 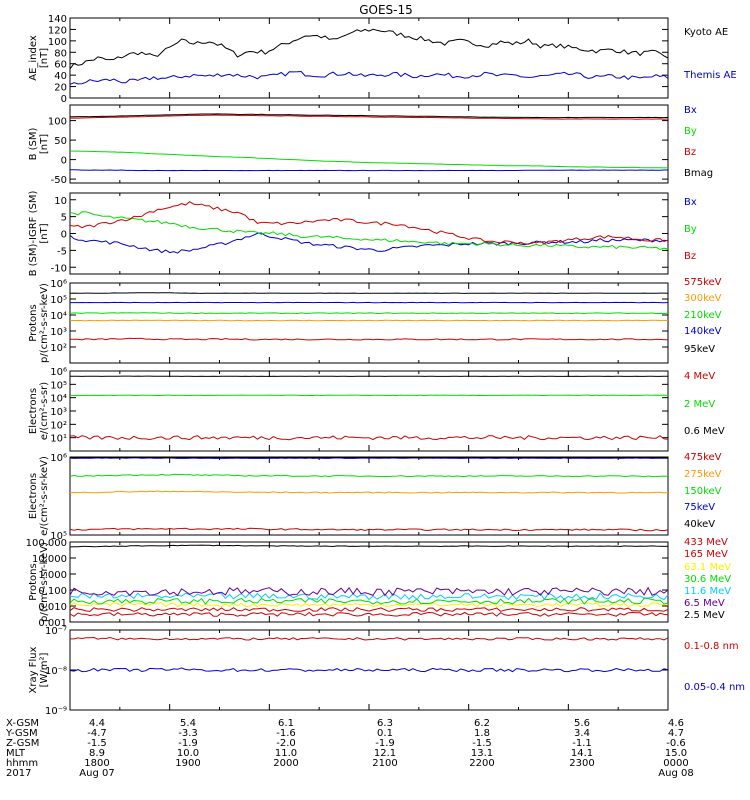 What do you see at coordinates (286, 753) in the screenshot?
I see `ephem-cell: 11.0` at bounding box center [286, 753].